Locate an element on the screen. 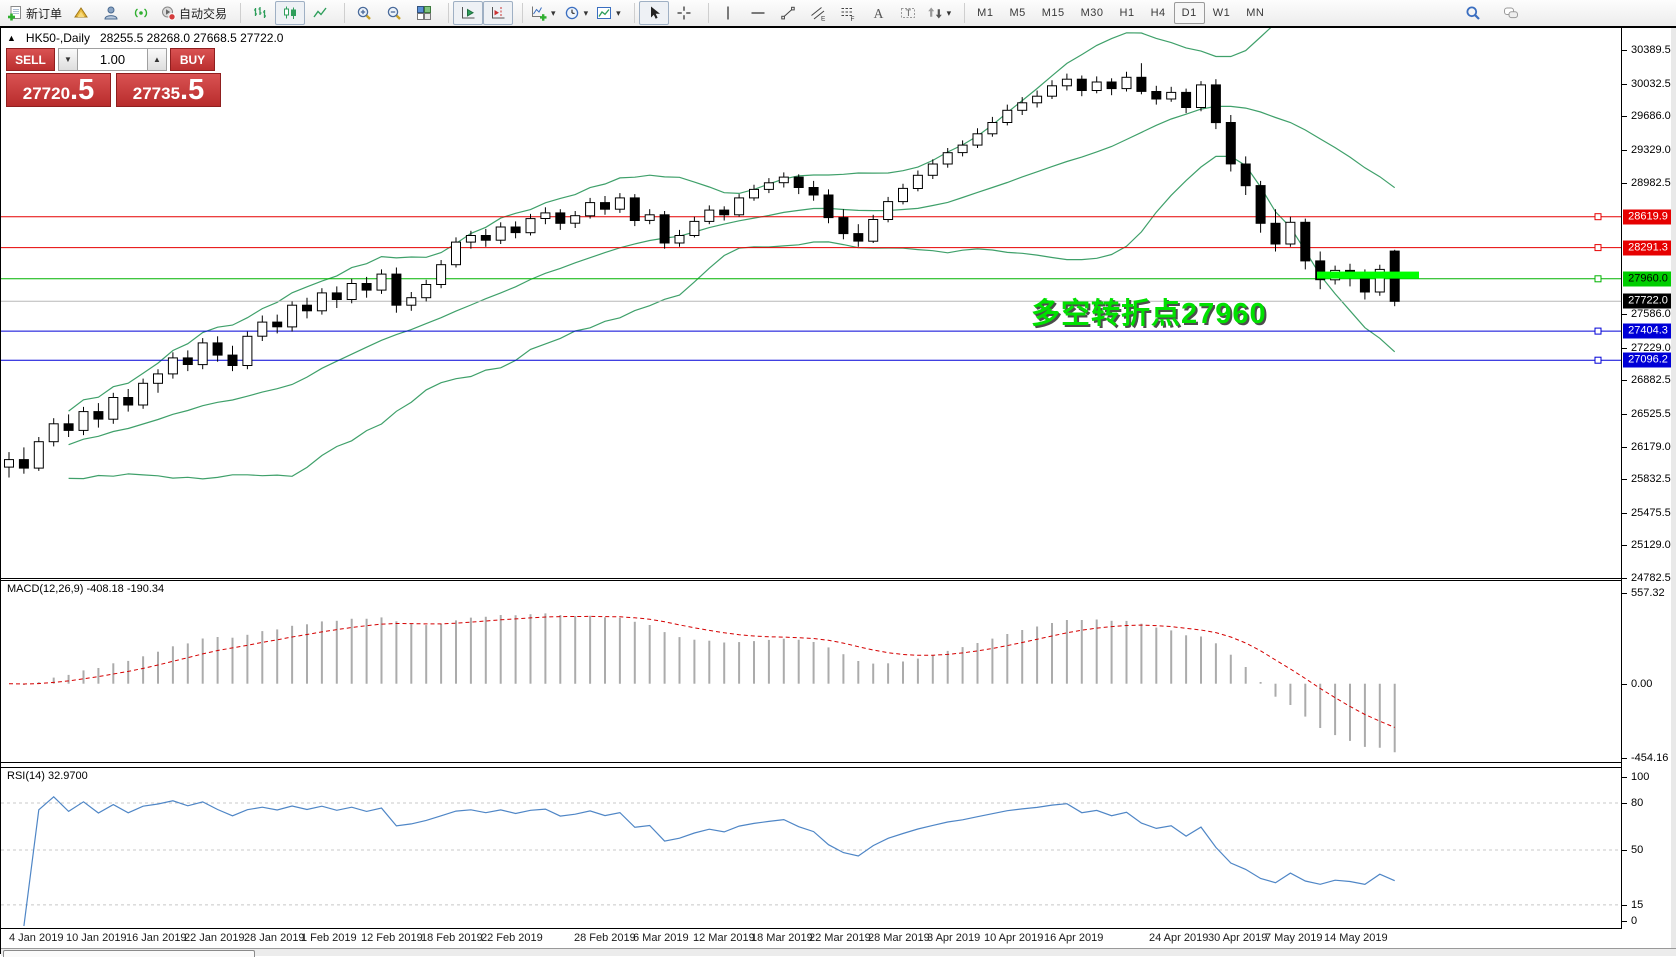 The height and width of the screenshot is (957, 1676). toolbar-periods-button: ▾ is located at coordinates (576, 13).